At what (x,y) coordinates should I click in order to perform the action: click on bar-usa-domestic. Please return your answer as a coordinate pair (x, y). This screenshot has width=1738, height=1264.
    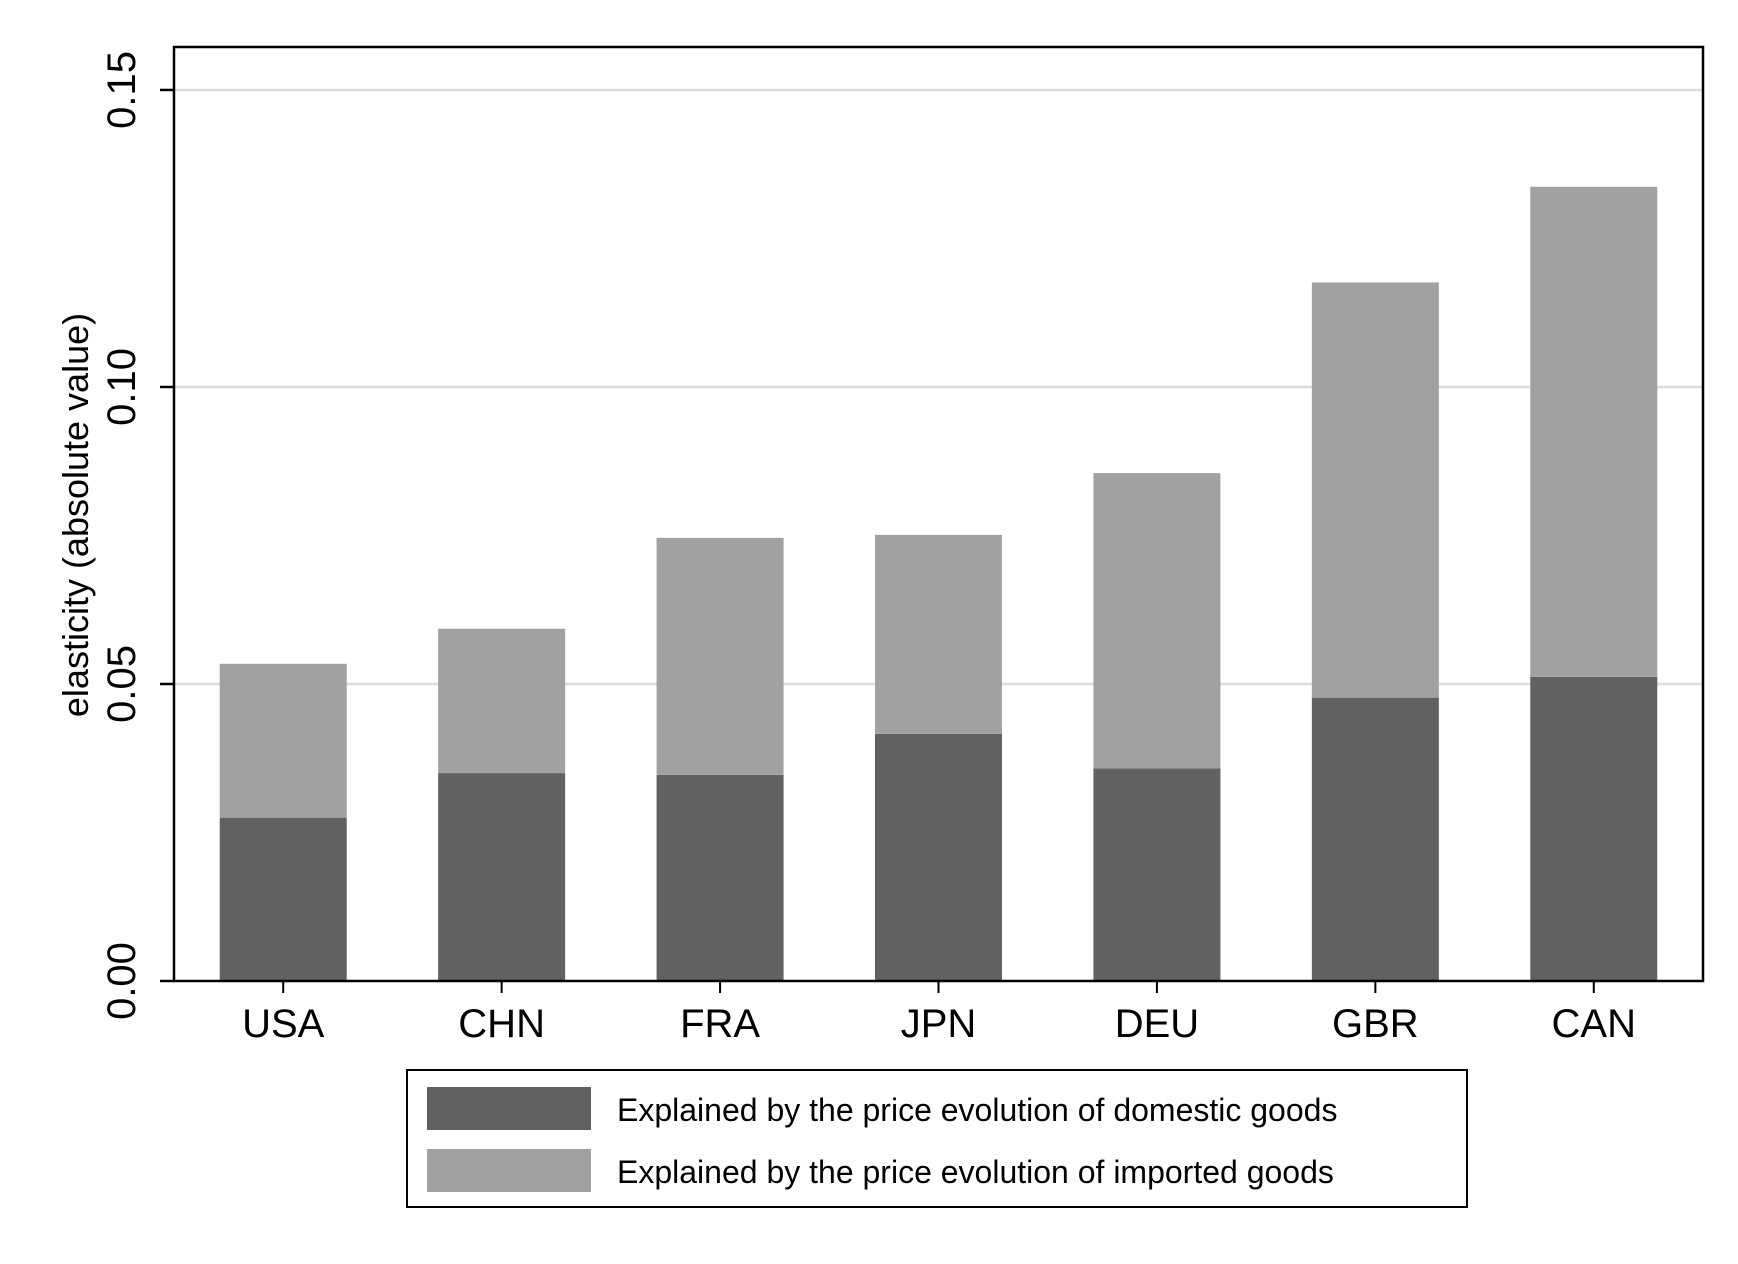
    Looking at the image, I should click on (283, 899).